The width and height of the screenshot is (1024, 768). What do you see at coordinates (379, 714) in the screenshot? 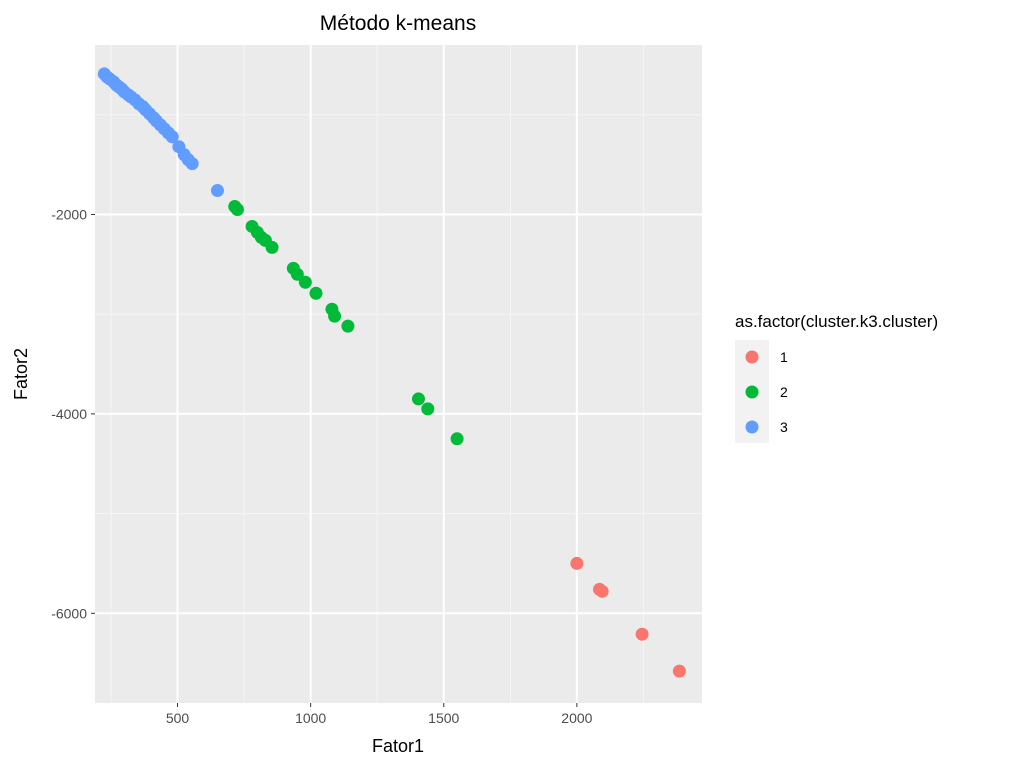
I see `x-axis-ticks: 500 1000 1500 2000` at bounding box center [379, 714].